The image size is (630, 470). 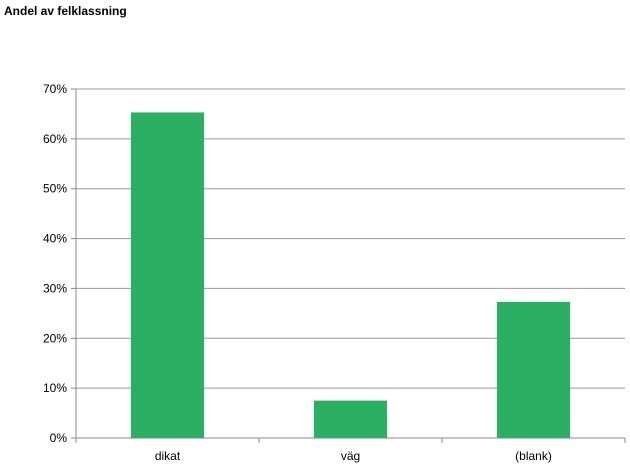 I want to click on y-tick-label: 0%, so click(x=59, y=438).